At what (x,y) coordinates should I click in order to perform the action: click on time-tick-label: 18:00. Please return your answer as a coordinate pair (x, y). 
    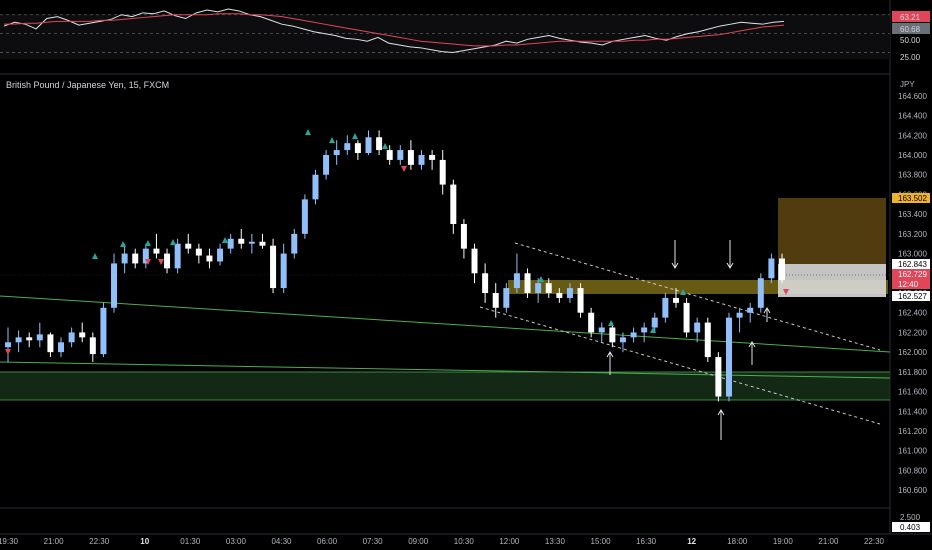
    Looking at the image, I should click on (737, 541).